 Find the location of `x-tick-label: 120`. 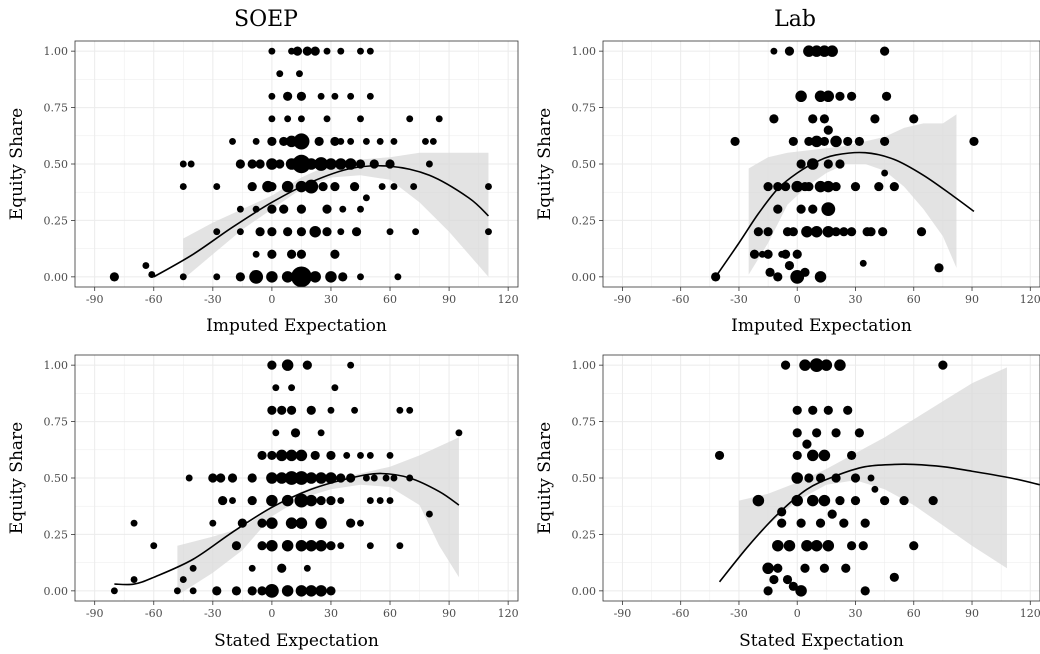

x-tick-label: 120 is located at coordinates (508, 613).